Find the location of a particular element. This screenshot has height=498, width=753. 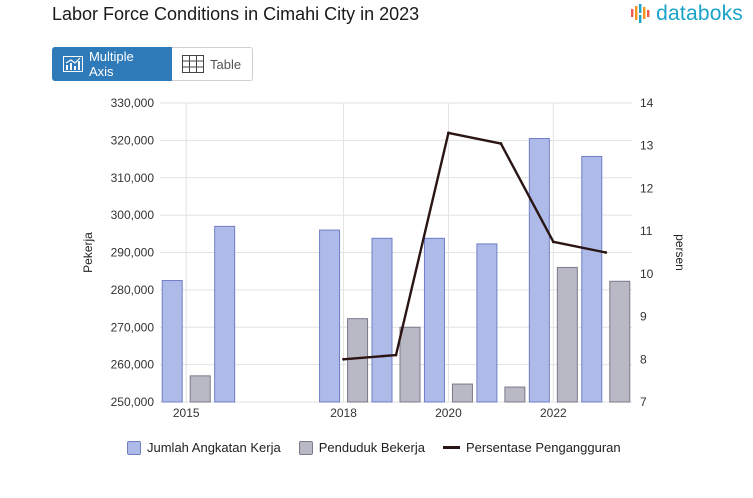

multiple-axis-label: Multiple Axis is located at coordinates (111, 64).